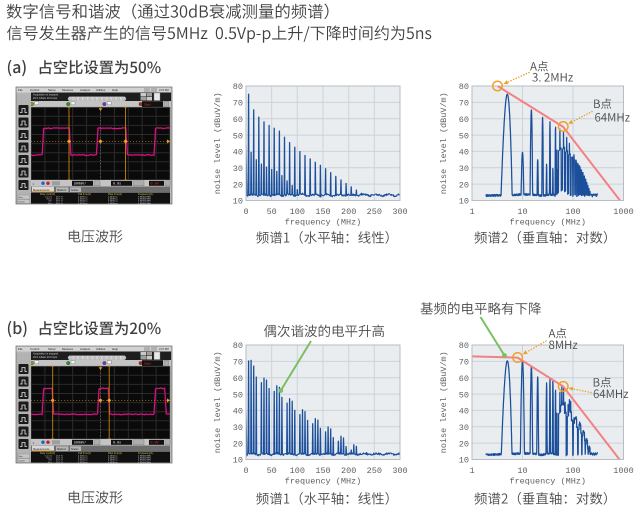 The image size is (640, 526). I want to click on svg-text: 4.5260 ns, so click(83, 456).